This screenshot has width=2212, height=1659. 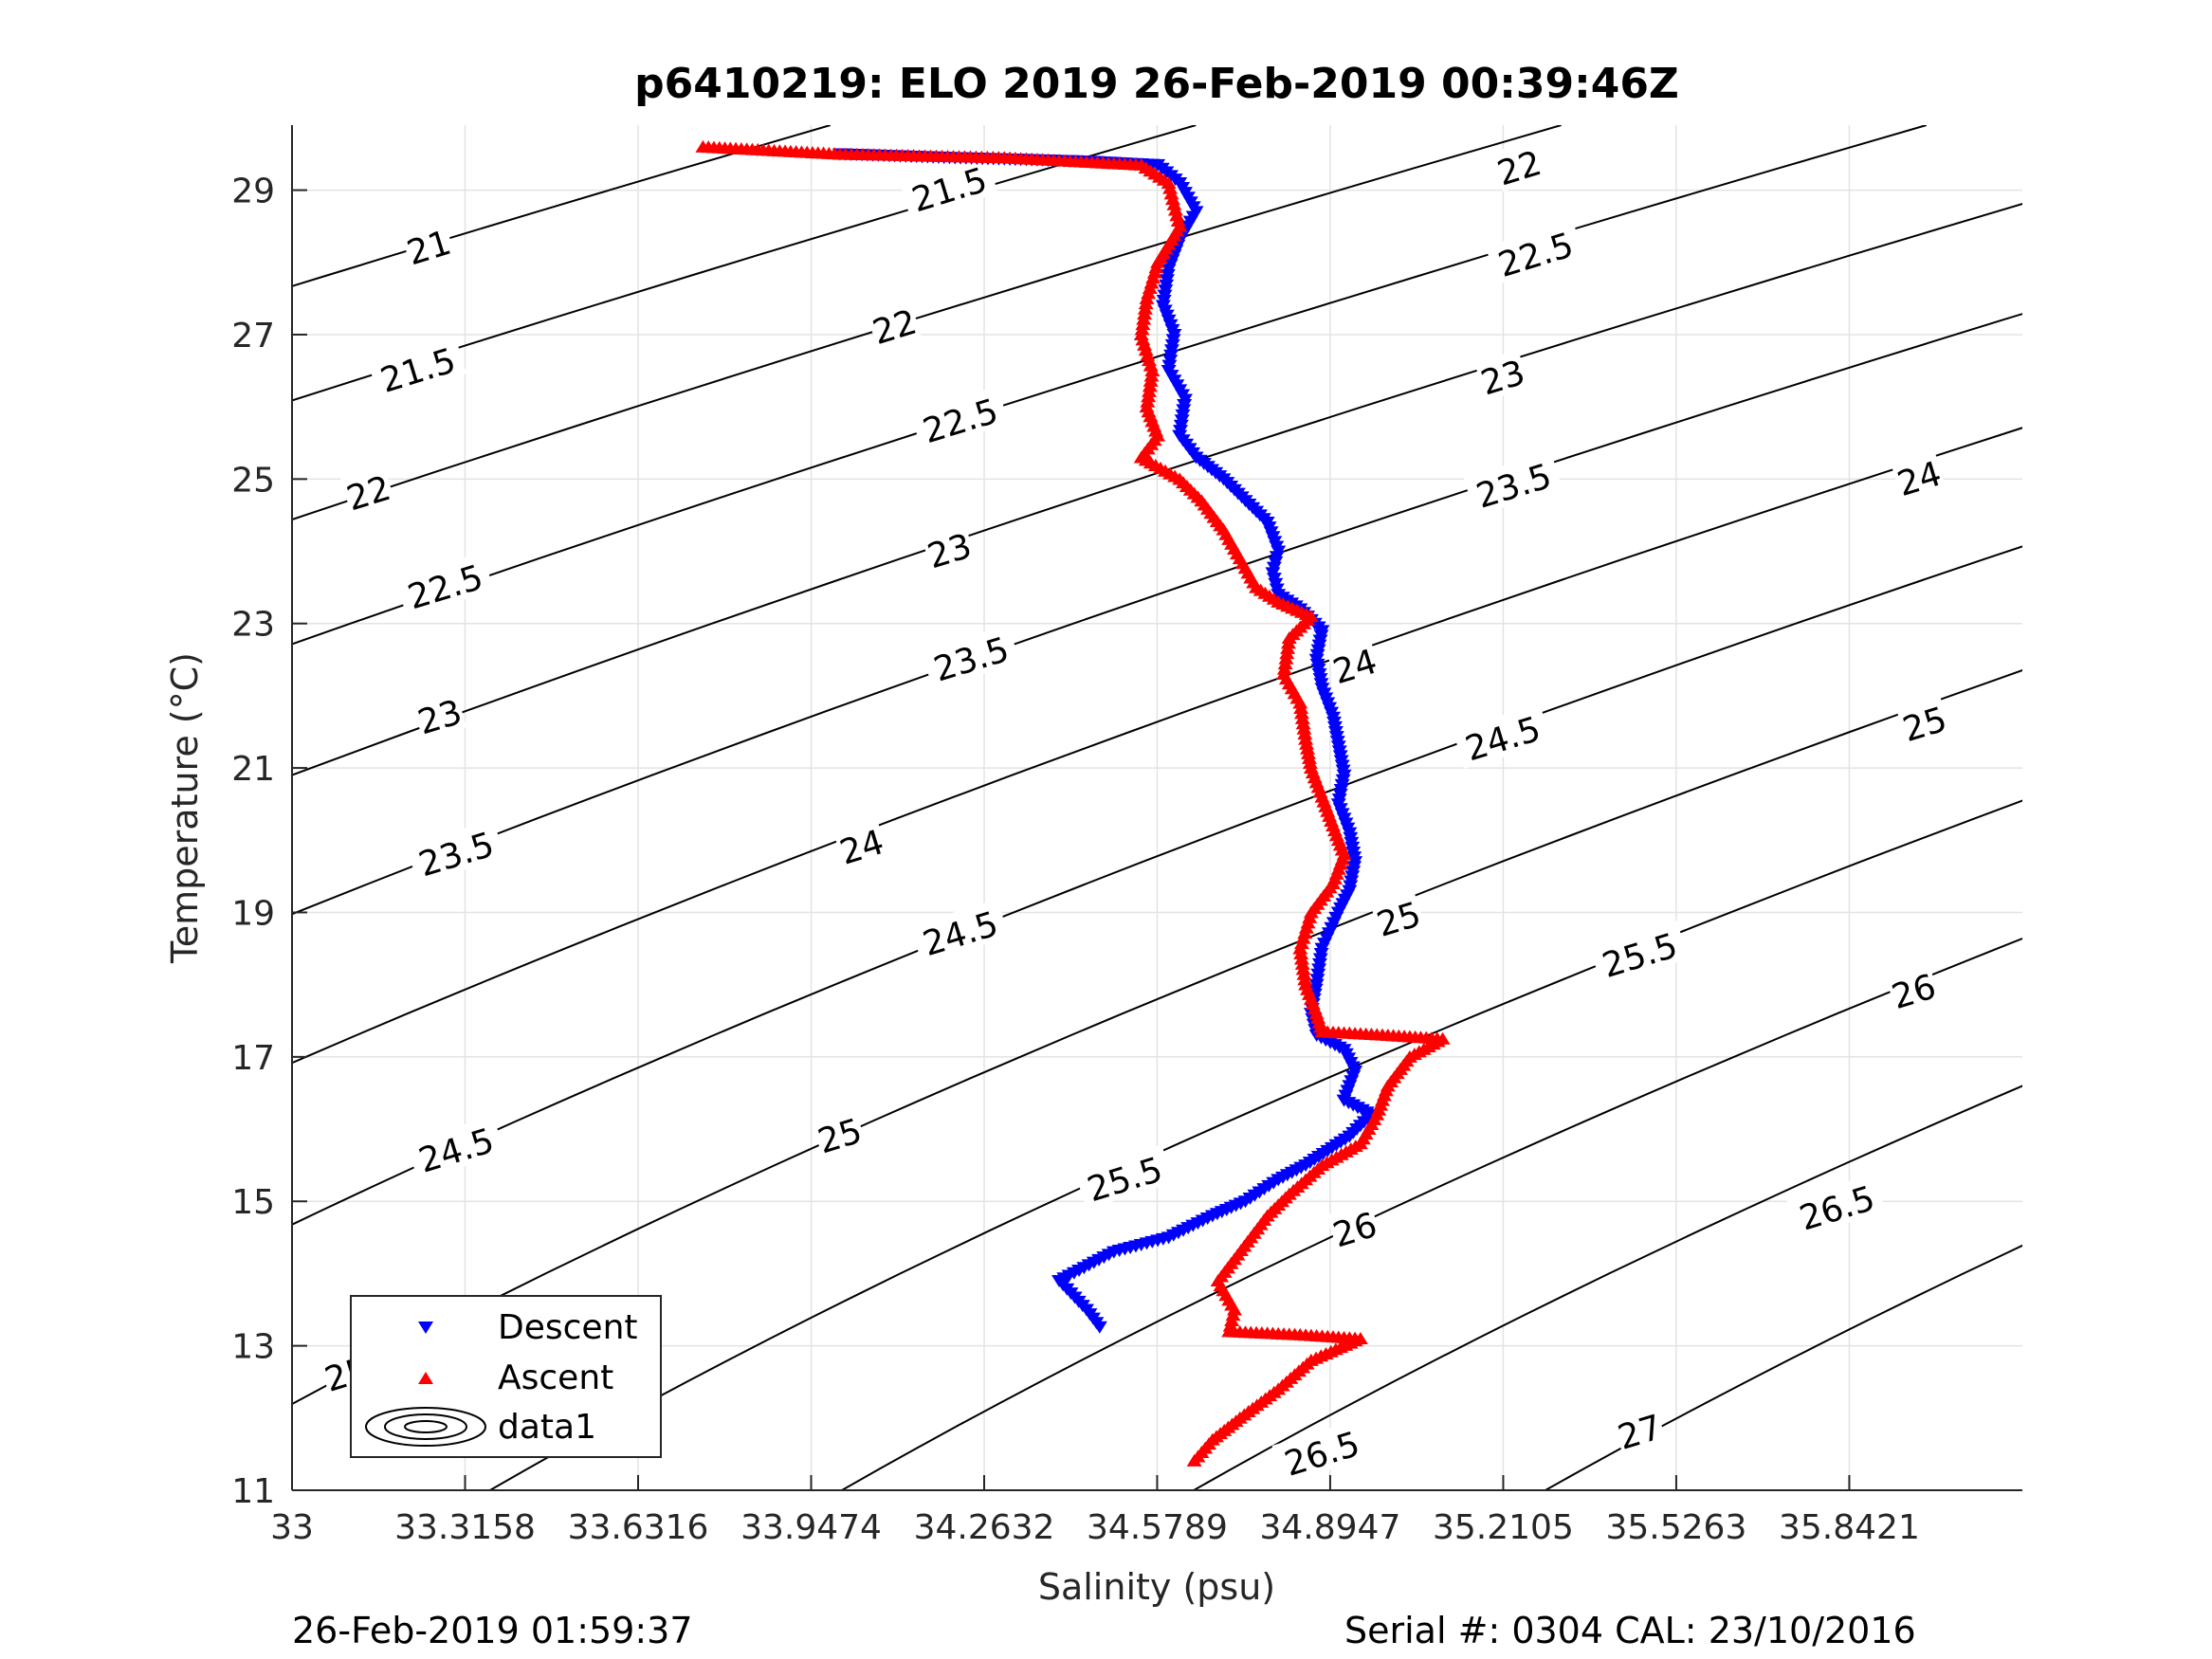 I want to click on x-tick-label: 33, so click(x=292, y=1527).